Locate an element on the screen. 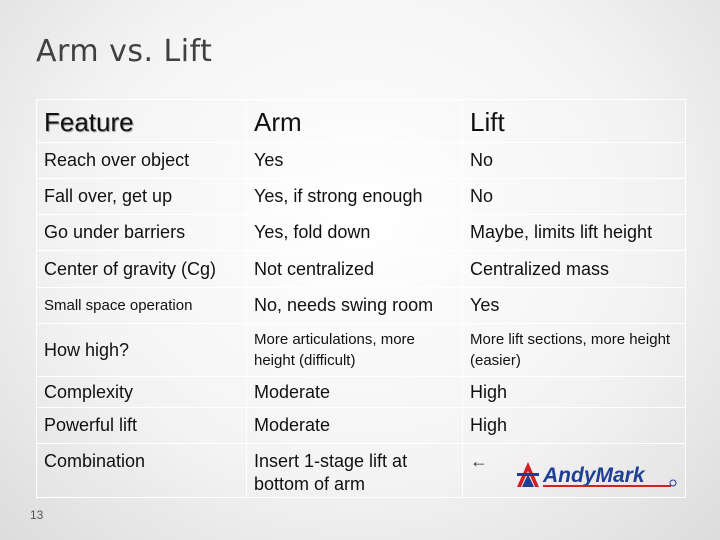  lift-cell: Maybe, limits lift height is located at coordinates (574, 232).